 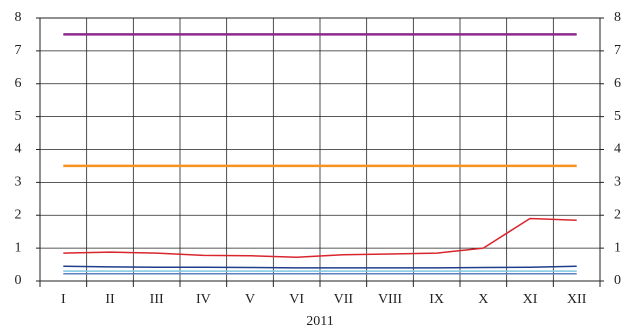 What do you see at coordinates (390, 299) in the screenshot?
I see `x-tick-label: VIII` at bounding box center [390, 299].